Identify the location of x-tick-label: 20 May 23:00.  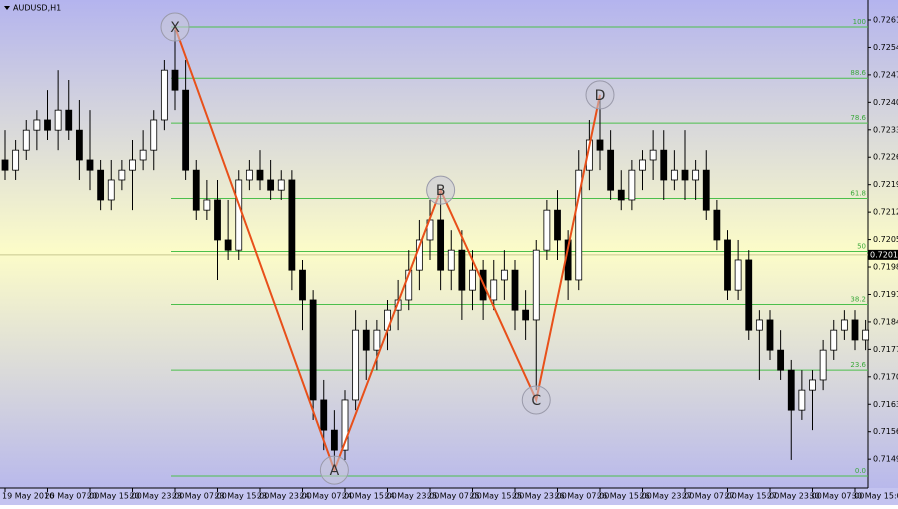
(157, 496).